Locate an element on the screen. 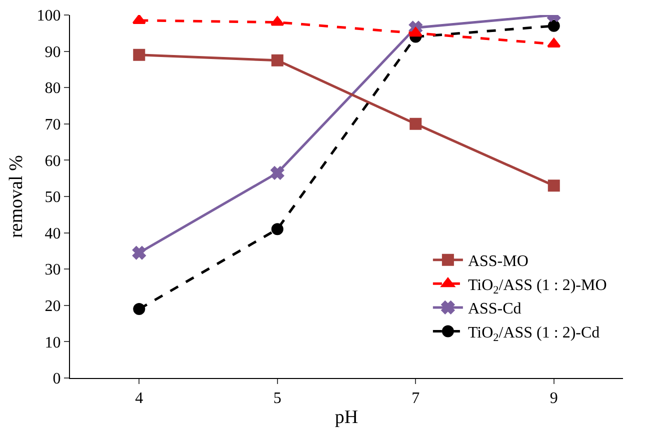 This screenshot has height=428, width=653. y-tick-label: 90 is located at coordinates (52, 52).